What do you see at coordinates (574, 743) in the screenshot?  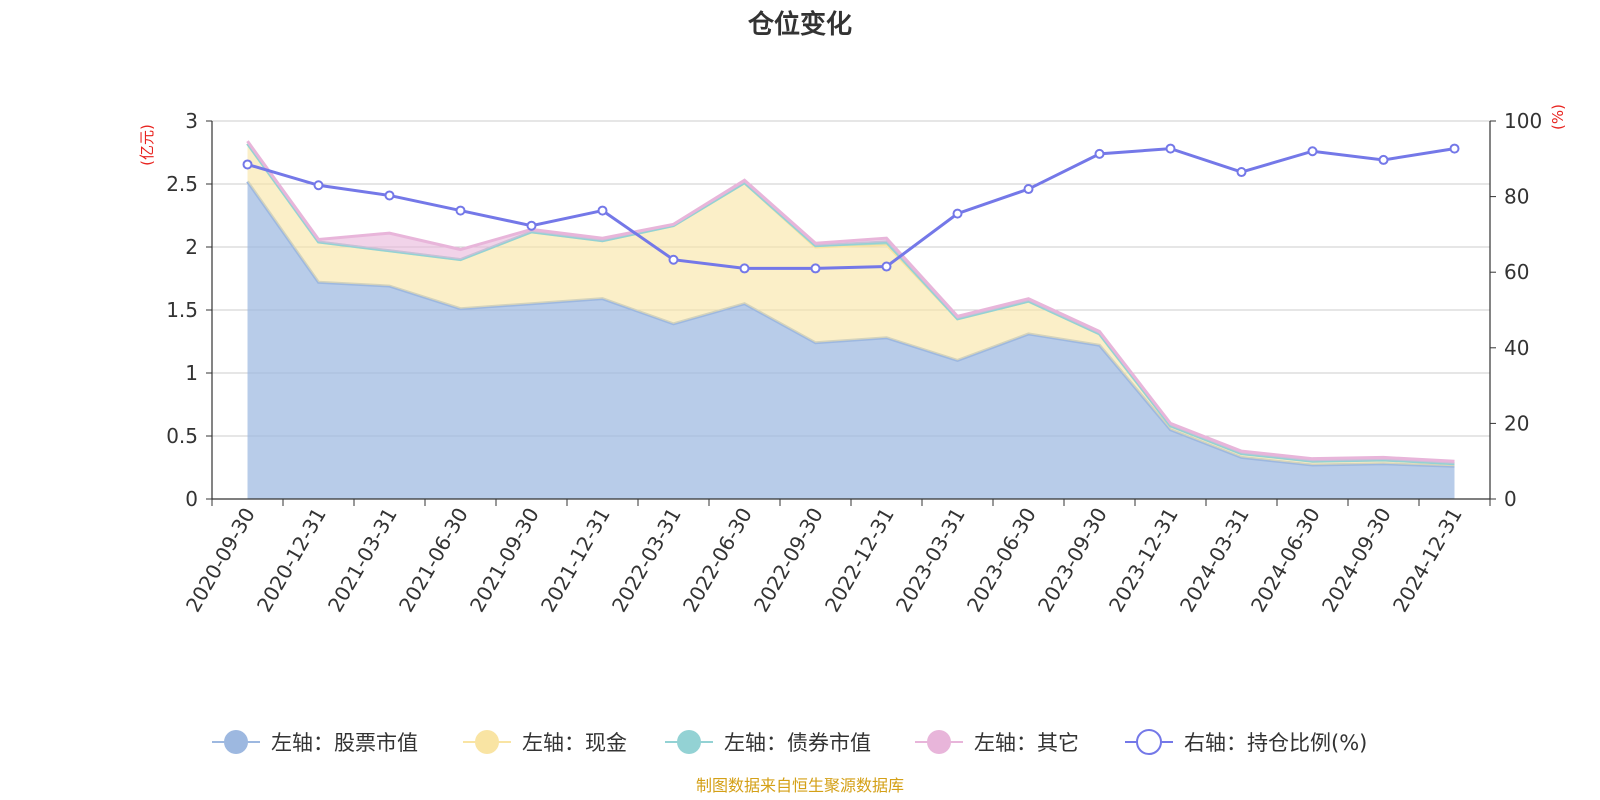 I see `legend-label-1: 左轴：现金` at bounding box center [574, 743].